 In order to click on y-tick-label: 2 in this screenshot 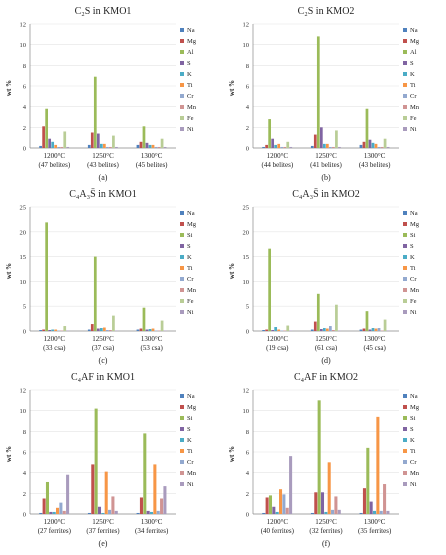, I will do `click(247, 494)`.